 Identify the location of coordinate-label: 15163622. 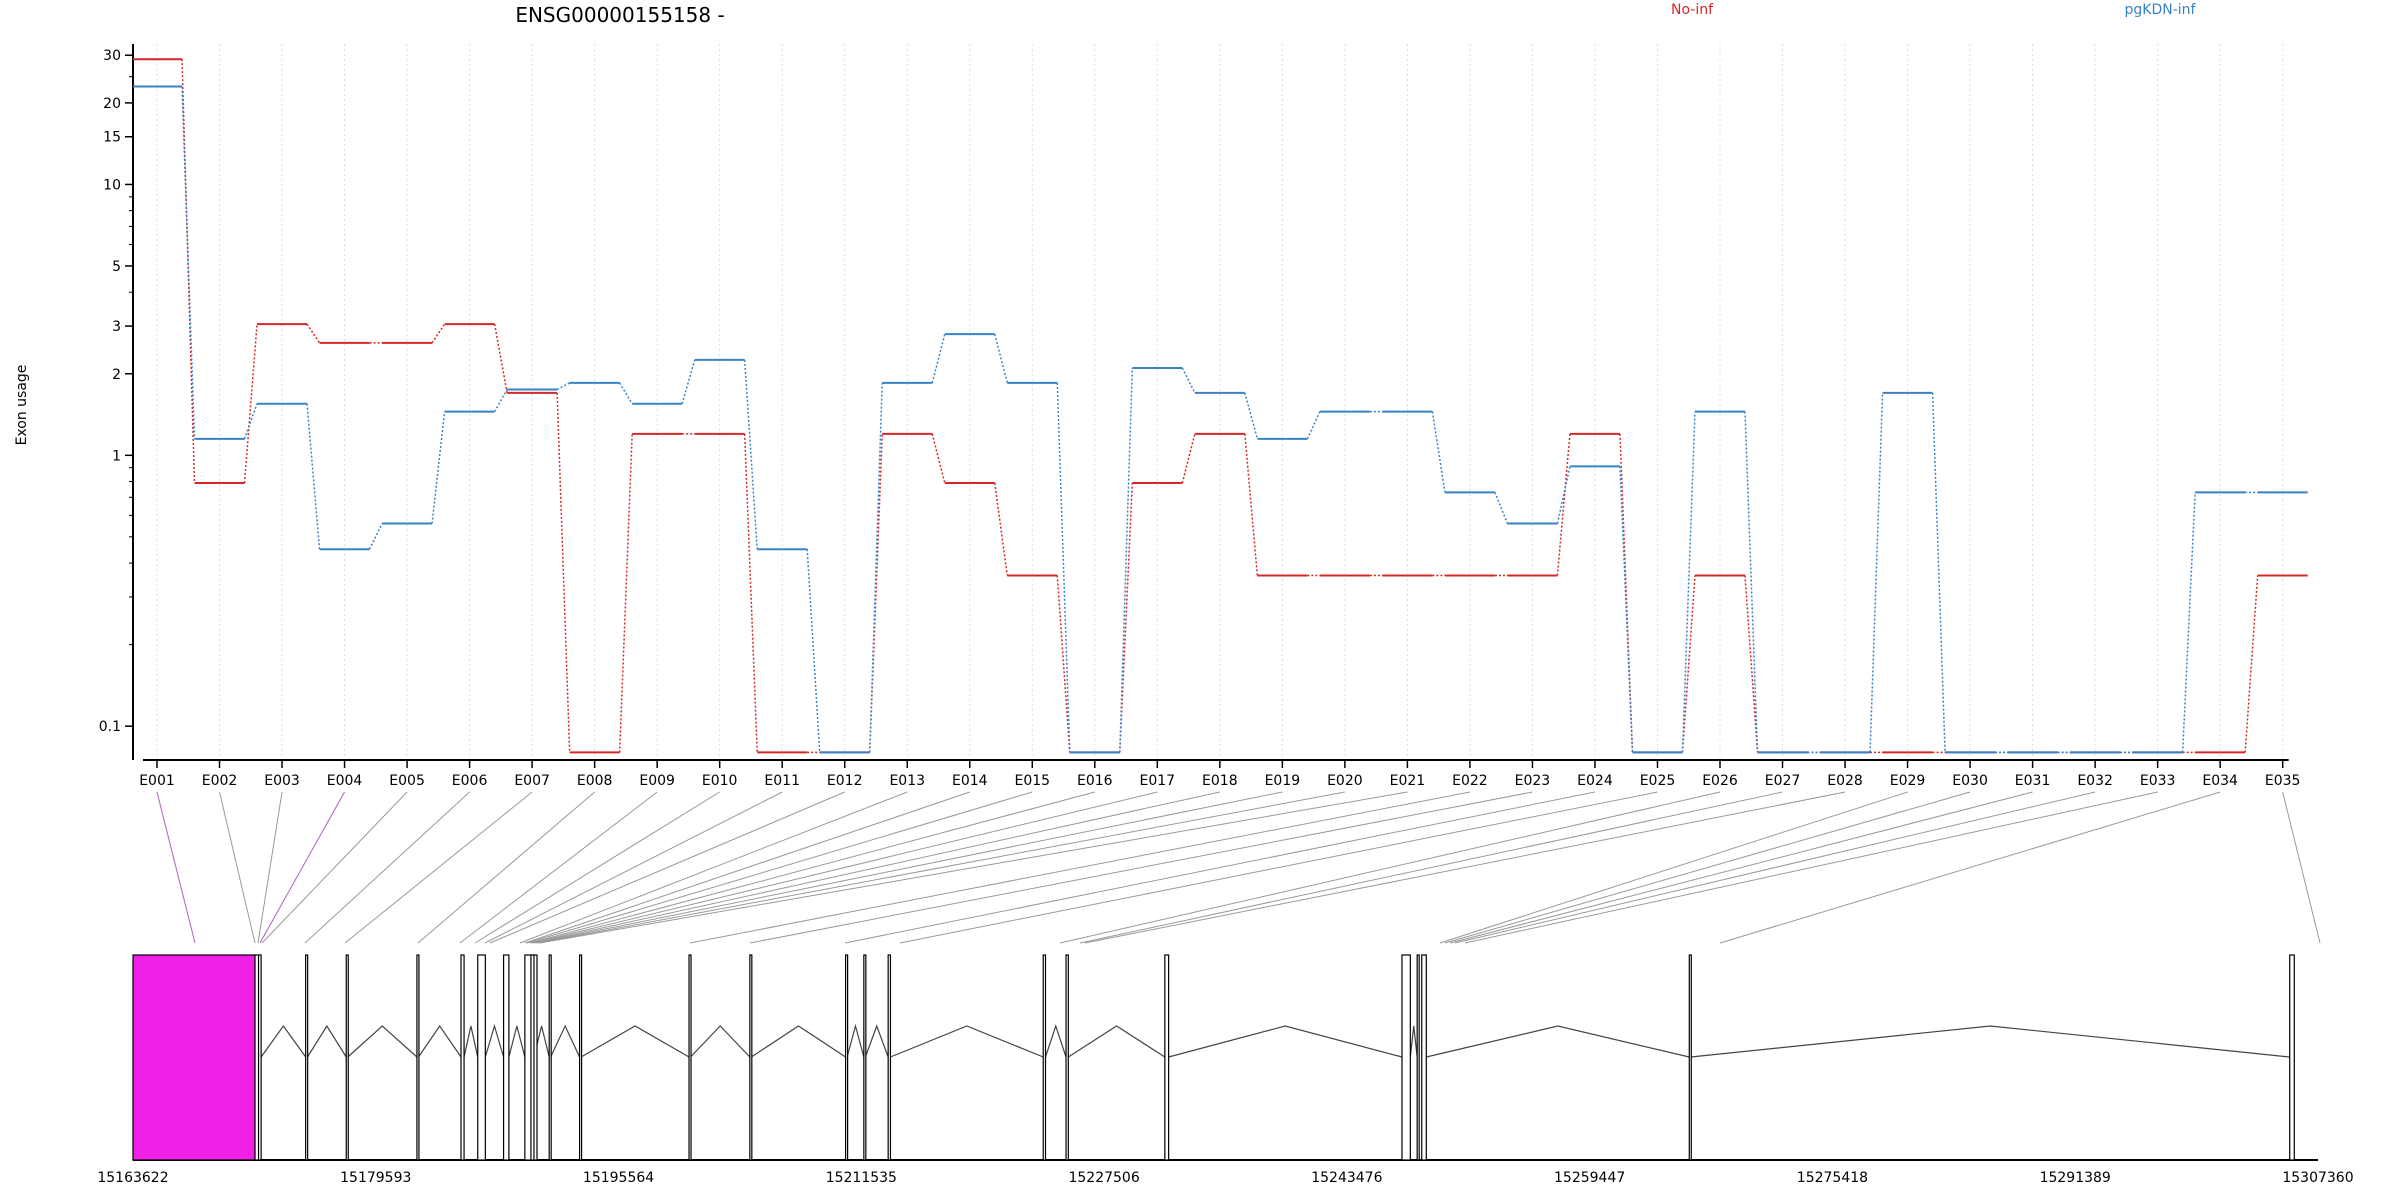
(132, 1178).